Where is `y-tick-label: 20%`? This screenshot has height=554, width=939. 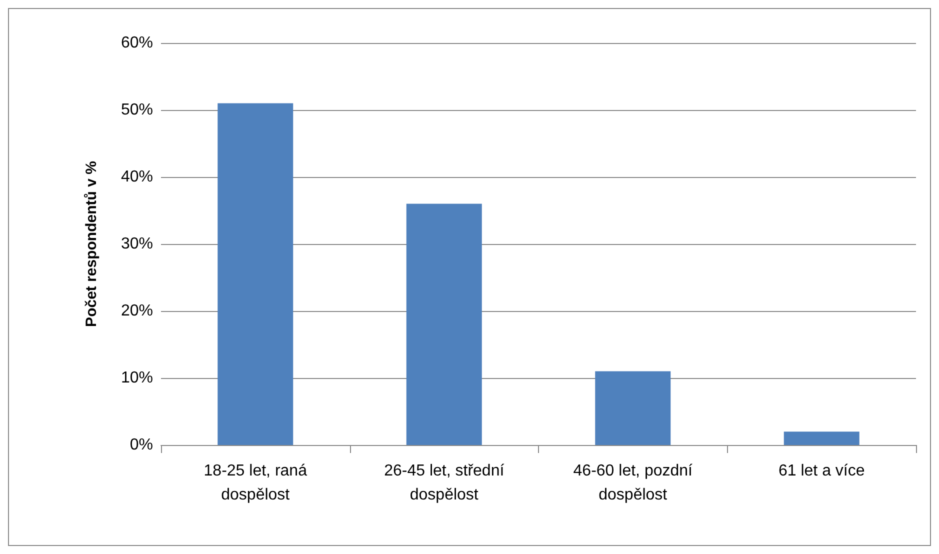 y-tick-label: 20% is located at coordinates (136, 311).